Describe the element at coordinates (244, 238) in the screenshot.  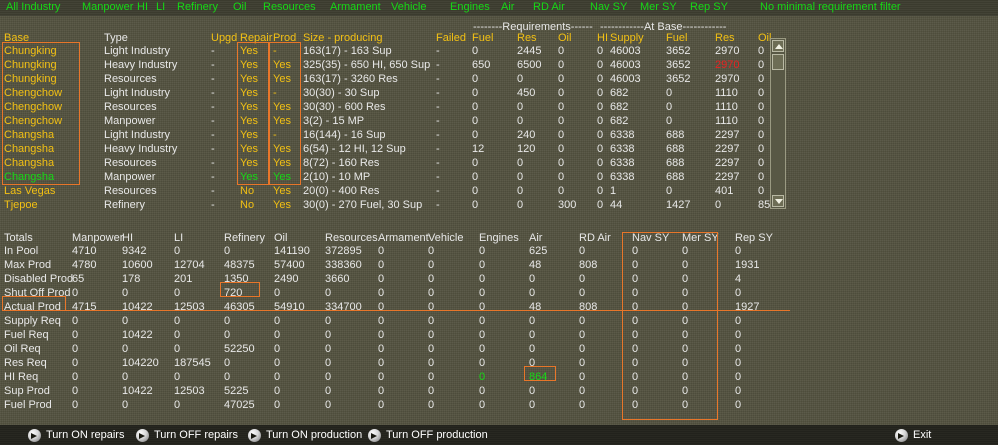
I see `totals-col-header-refinery: Refinery` at that location.